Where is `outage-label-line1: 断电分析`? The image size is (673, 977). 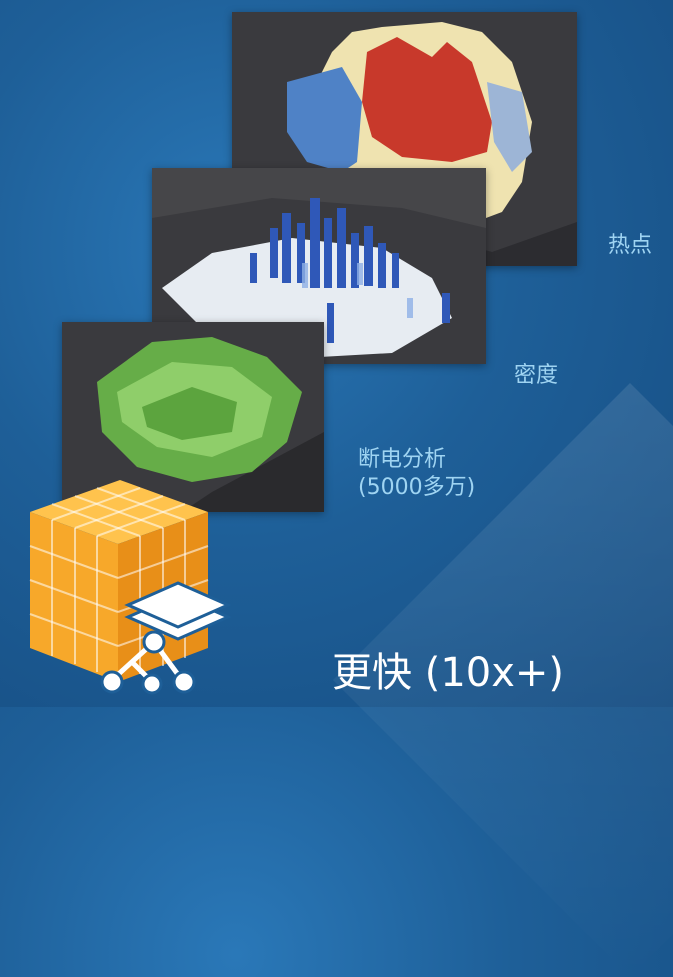 outage-label-line1: 断电分析 is located at coordinates (402, 459).